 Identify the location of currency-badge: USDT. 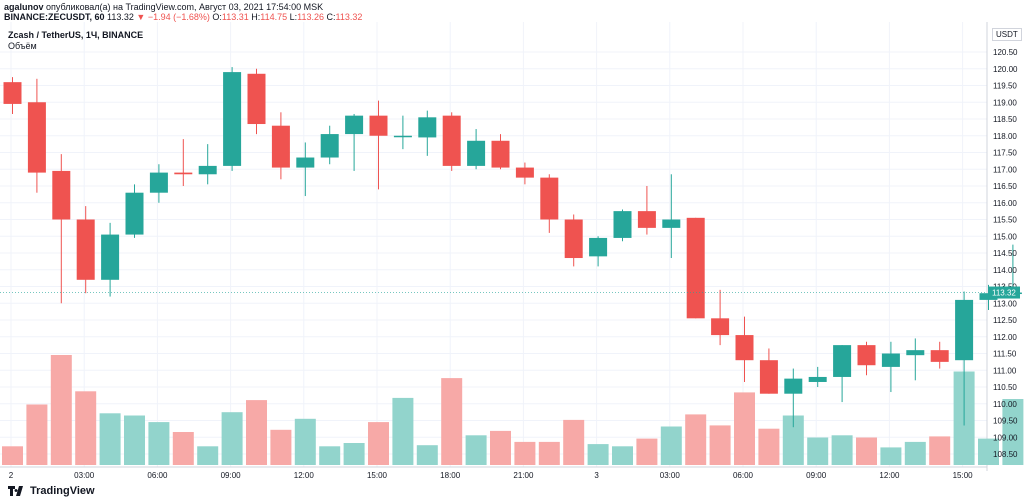
(1007, 34).